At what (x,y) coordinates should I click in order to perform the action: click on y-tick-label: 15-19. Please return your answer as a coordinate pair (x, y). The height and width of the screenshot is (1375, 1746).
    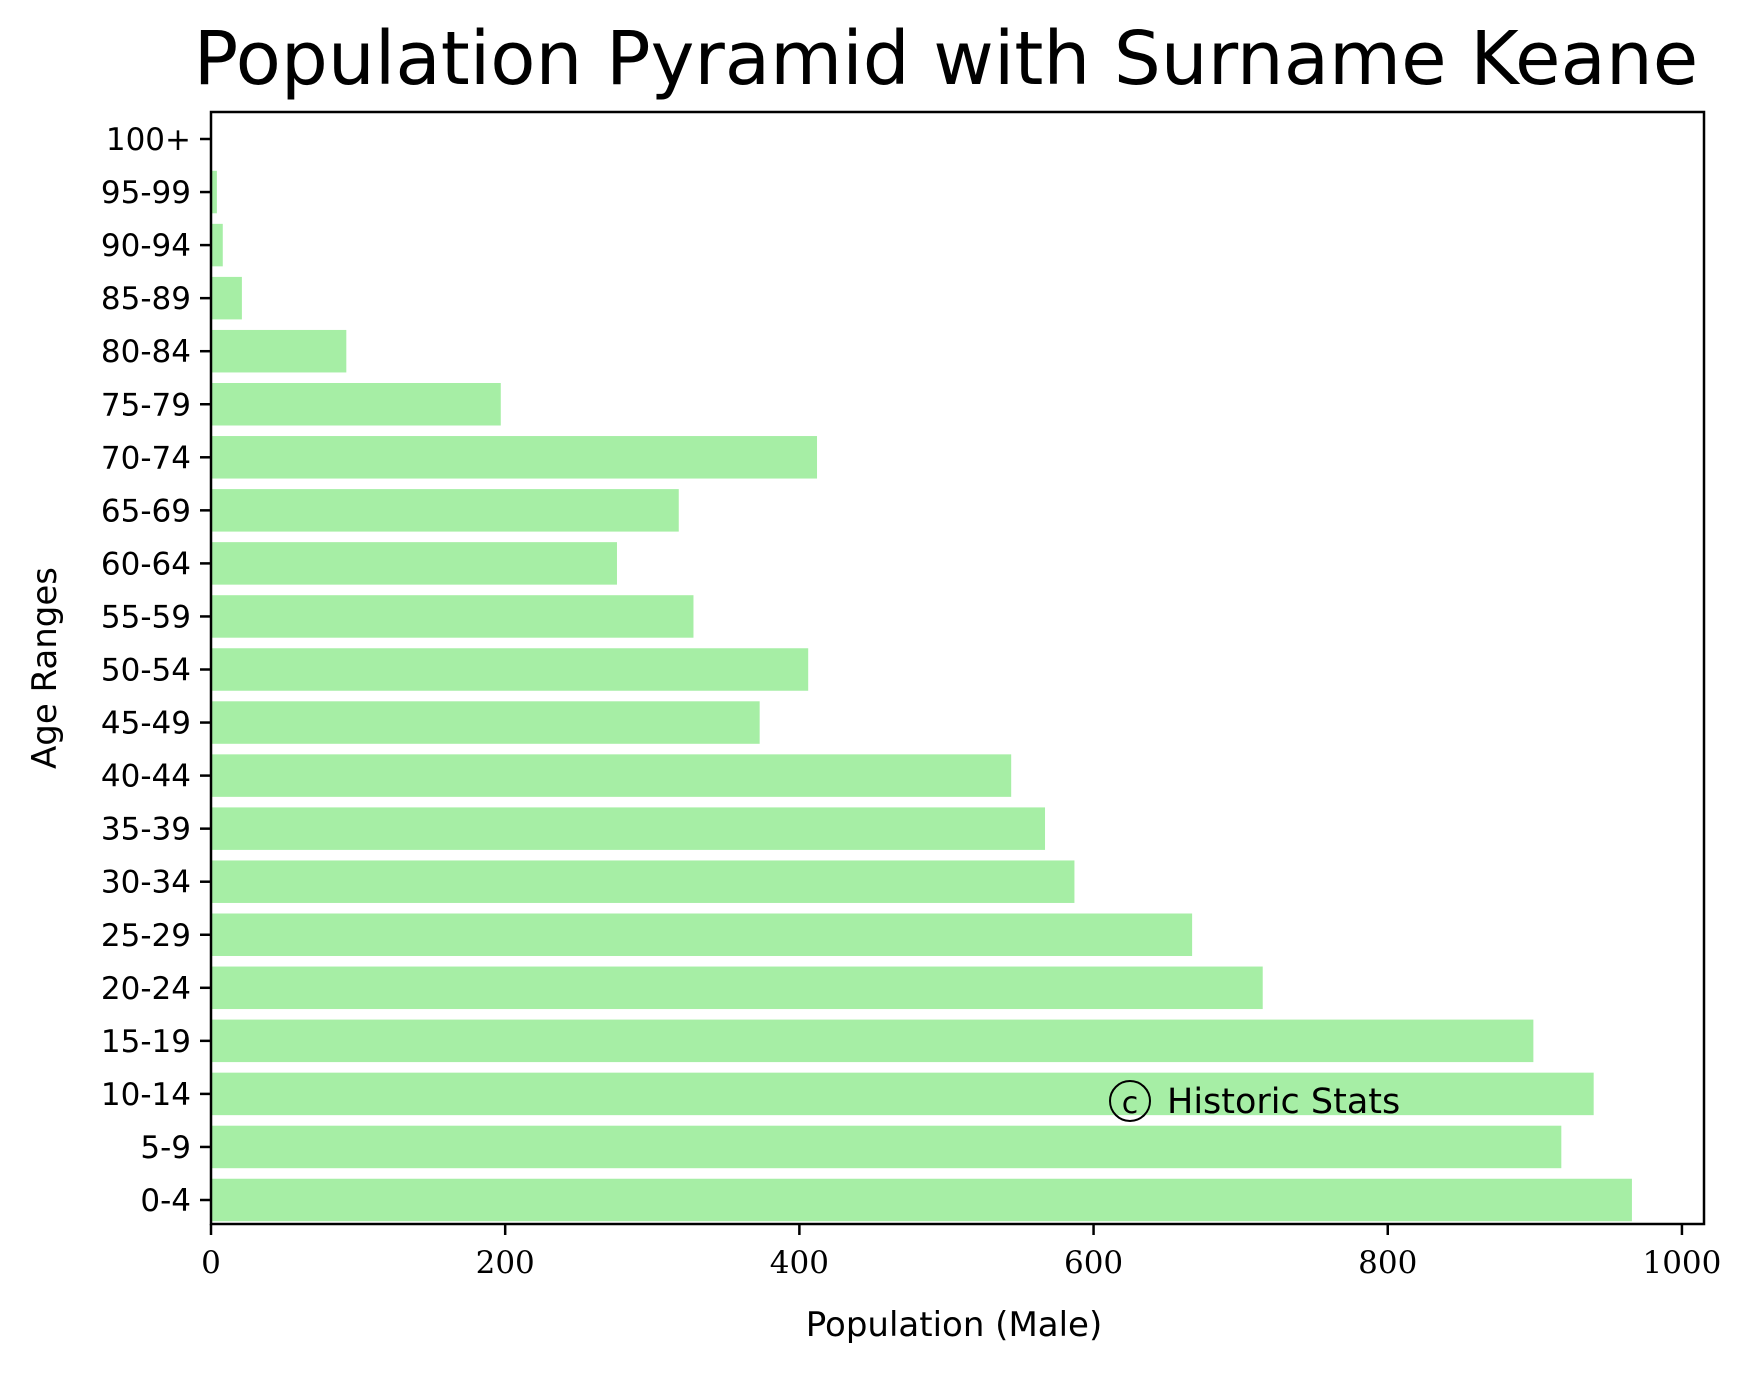
    Looking at the image, I should click on (146, 1042).